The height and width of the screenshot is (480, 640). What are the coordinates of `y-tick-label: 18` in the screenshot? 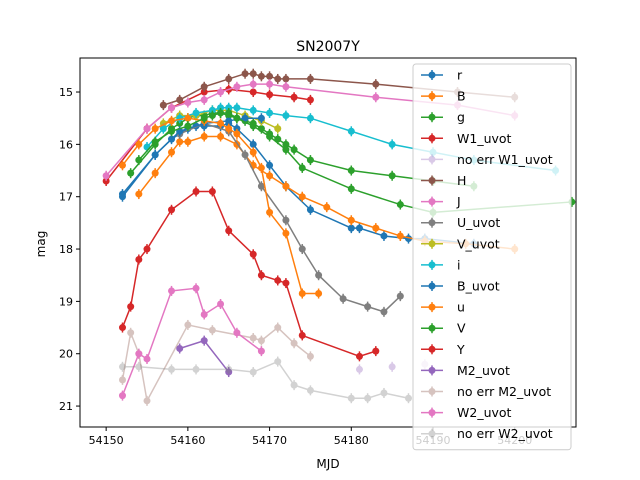 It's located at (66, 249).